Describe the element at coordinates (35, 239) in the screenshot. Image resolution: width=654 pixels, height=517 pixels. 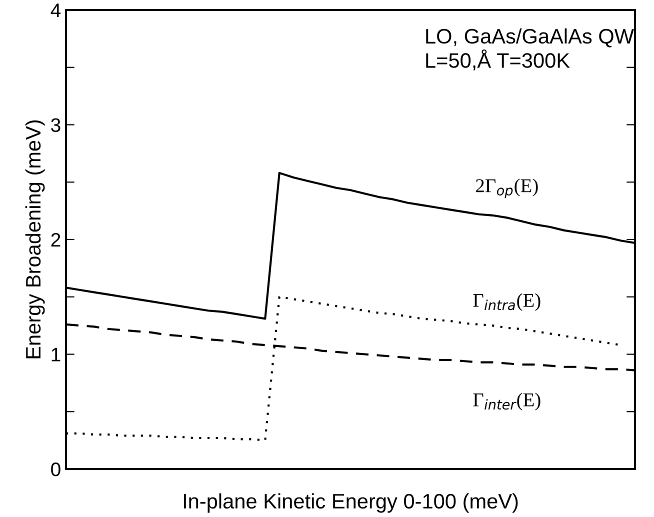
I see `y-axis-title: Energy Broadening (meV)` at that location.